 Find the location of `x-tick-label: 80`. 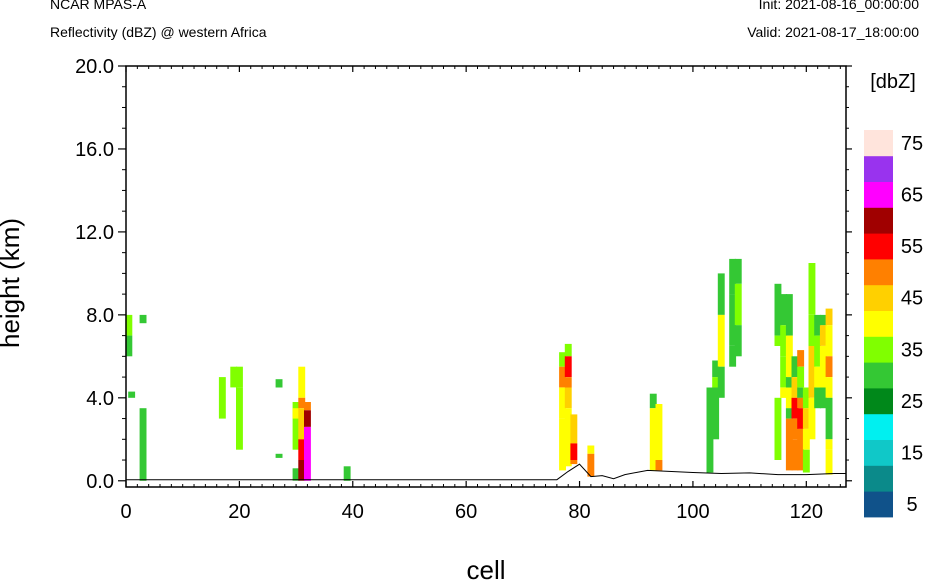

x-tick-label: 80 is located at coordinates (579, 512).